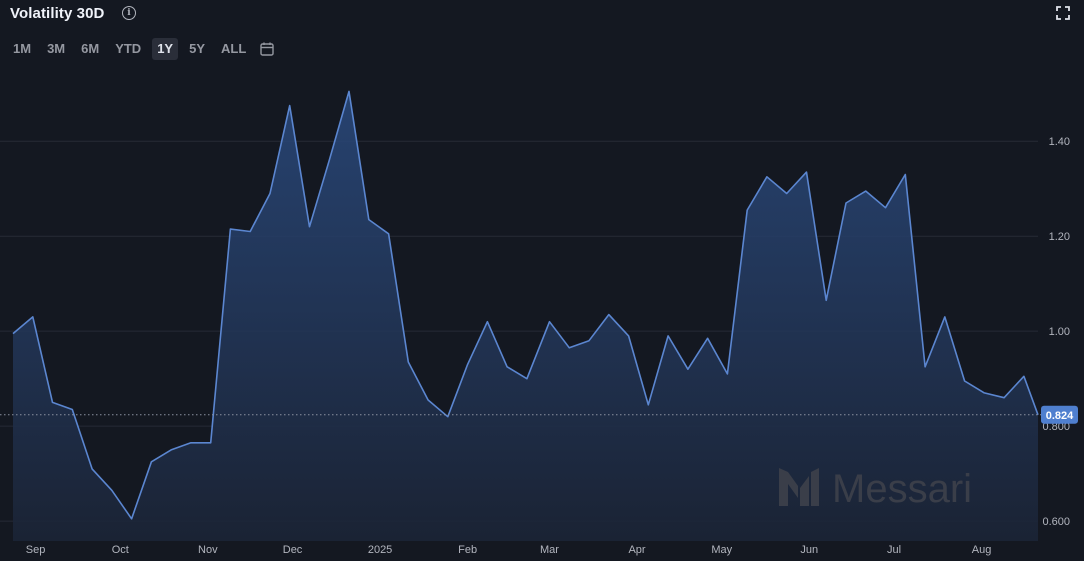 Image resolution: width=1084 pixels, height=561 pixels. I want to click on x-tick-label: Feb, so click(467, 550).